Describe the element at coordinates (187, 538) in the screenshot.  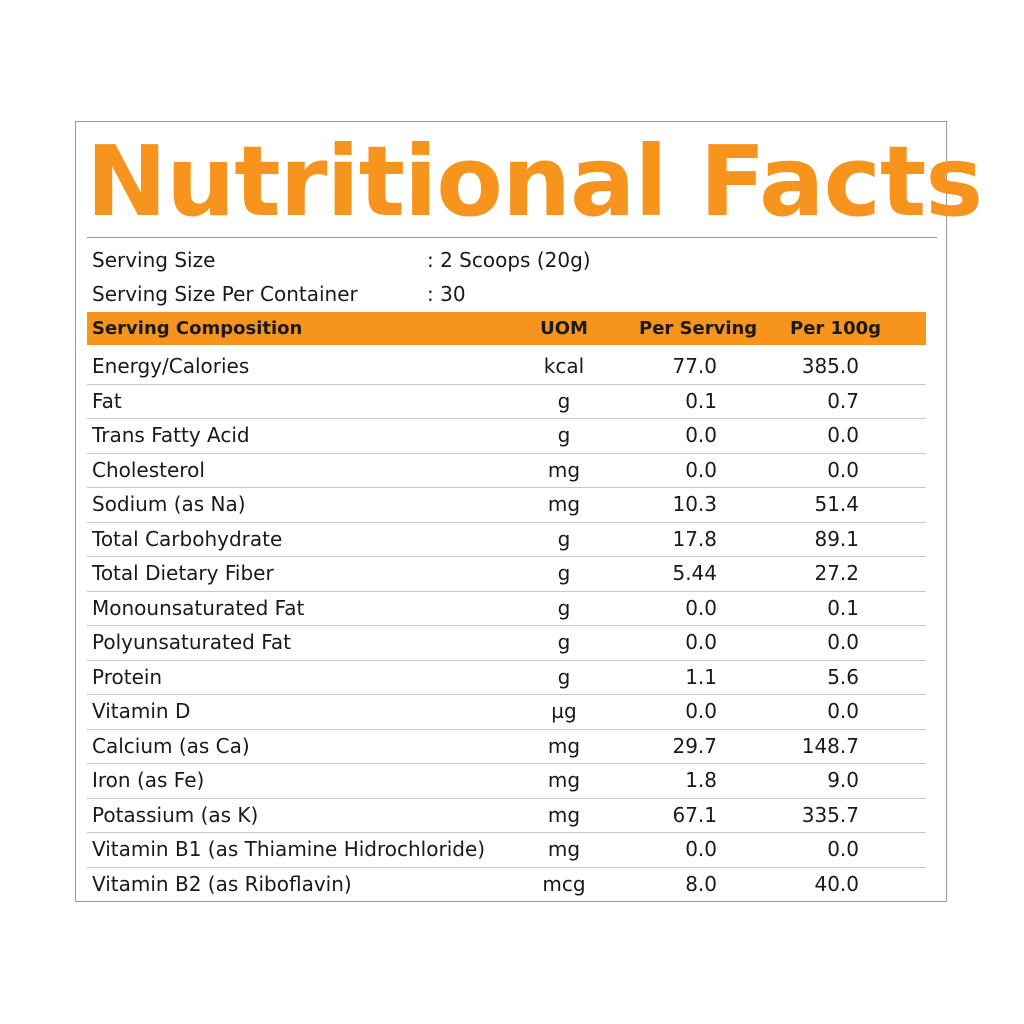
I see `nutrient-name: Total Carbohydrate` at that location.